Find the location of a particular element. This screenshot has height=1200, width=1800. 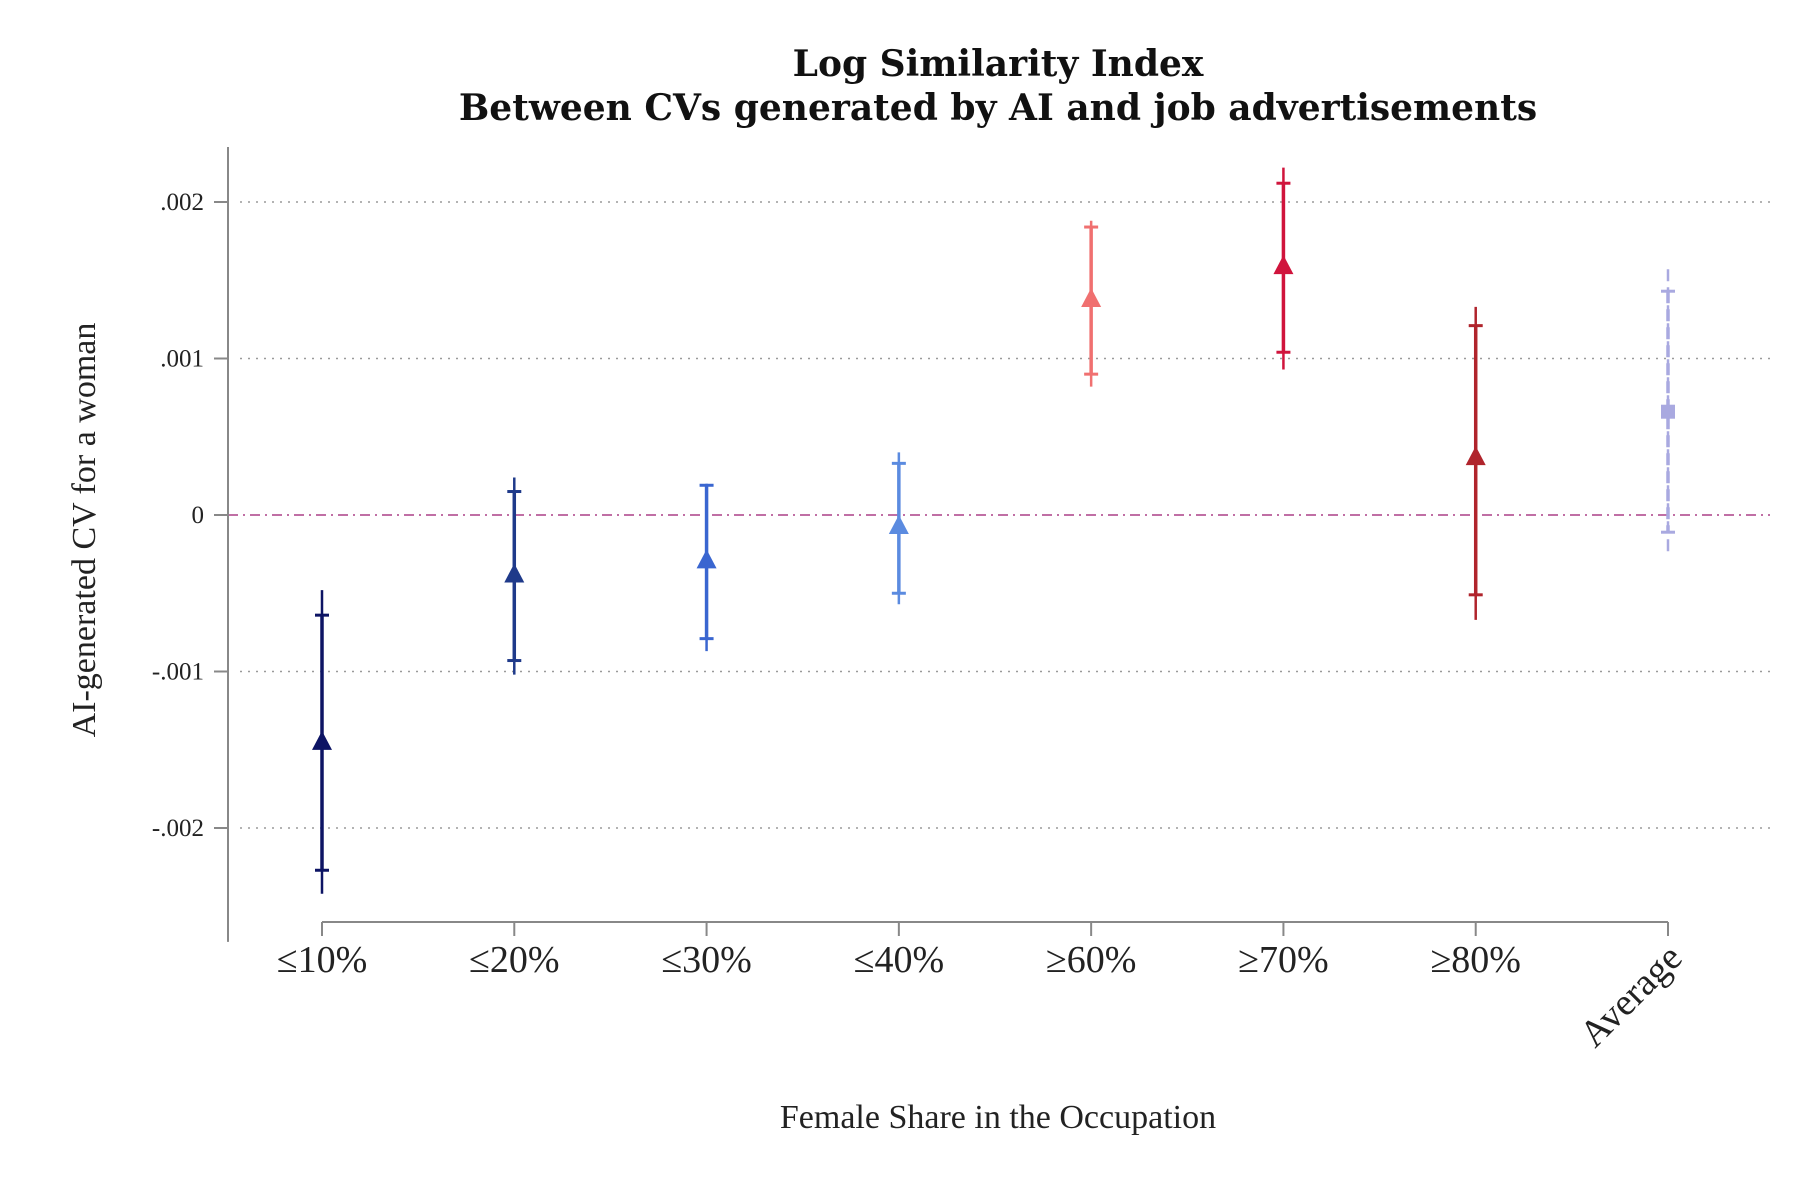

x-tick-label: ≥70% is located at coordinates (1283, 960).